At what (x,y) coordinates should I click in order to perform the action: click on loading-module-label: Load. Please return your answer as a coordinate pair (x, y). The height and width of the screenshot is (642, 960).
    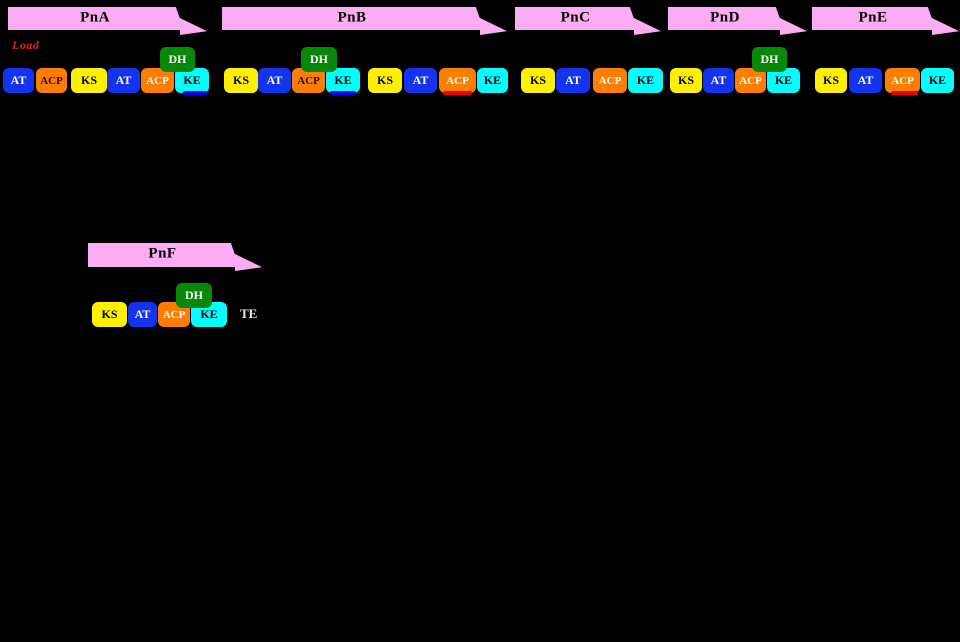
    Looking at the image, I should click on (26, 45).